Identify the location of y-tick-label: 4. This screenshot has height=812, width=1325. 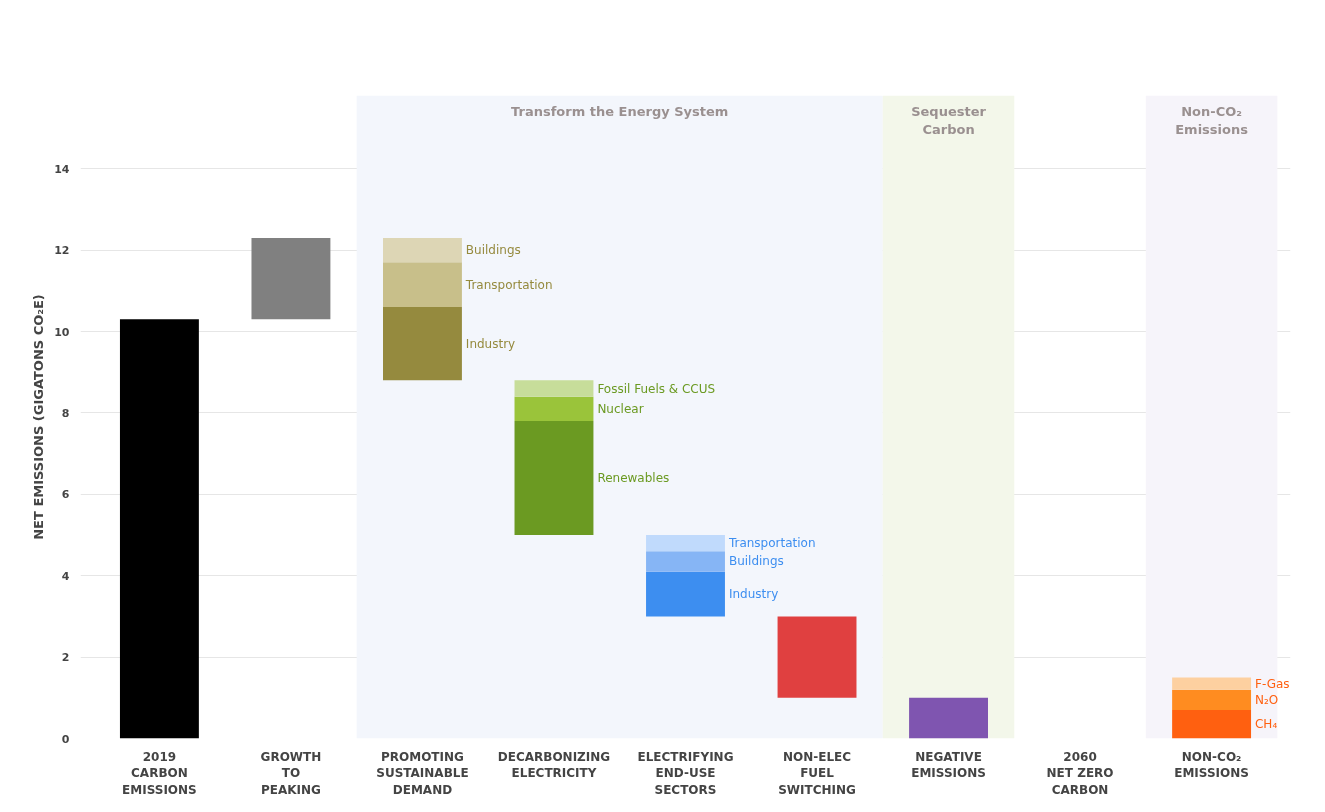
(65, 576).